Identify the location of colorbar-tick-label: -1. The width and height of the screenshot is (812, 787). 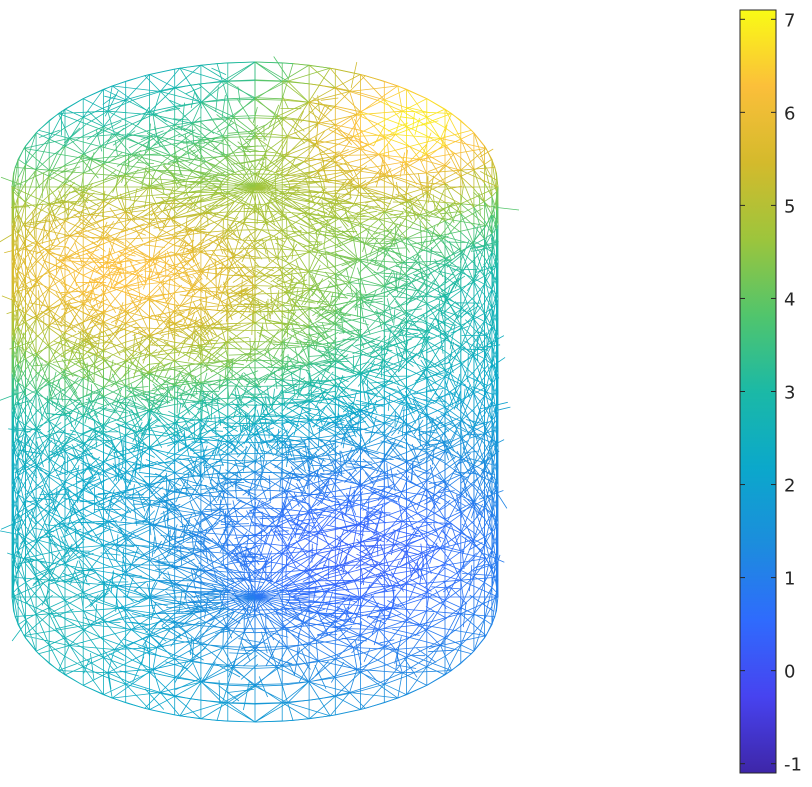
(793, 765).